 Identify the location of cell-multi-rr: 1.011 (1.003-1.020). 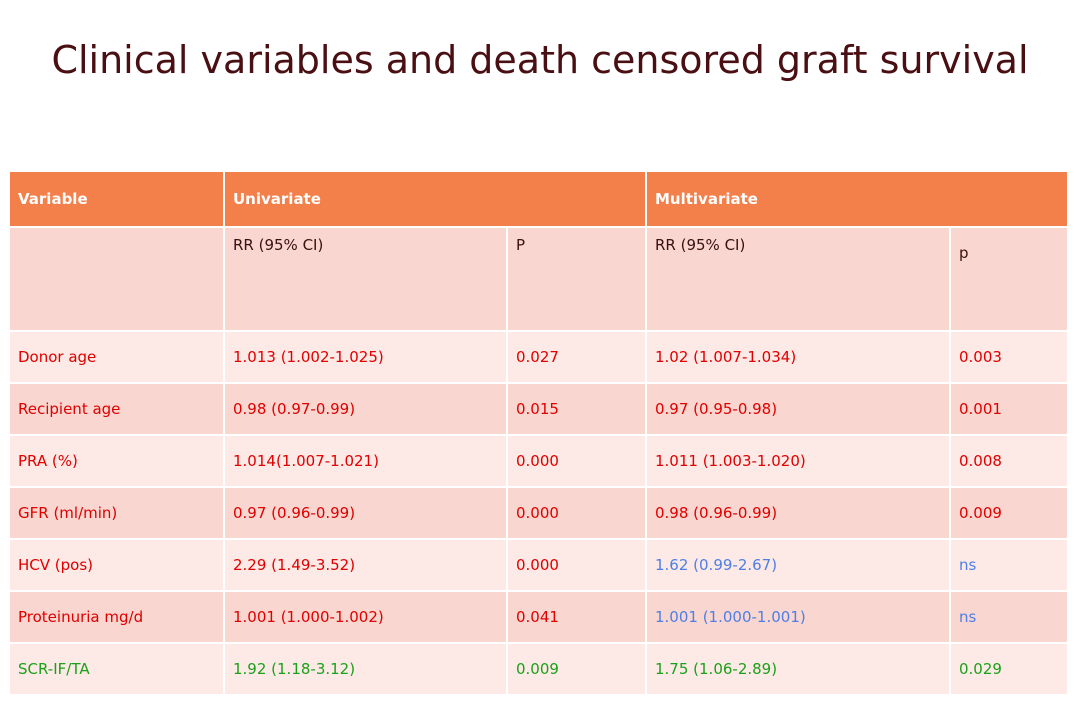
(798, 461).